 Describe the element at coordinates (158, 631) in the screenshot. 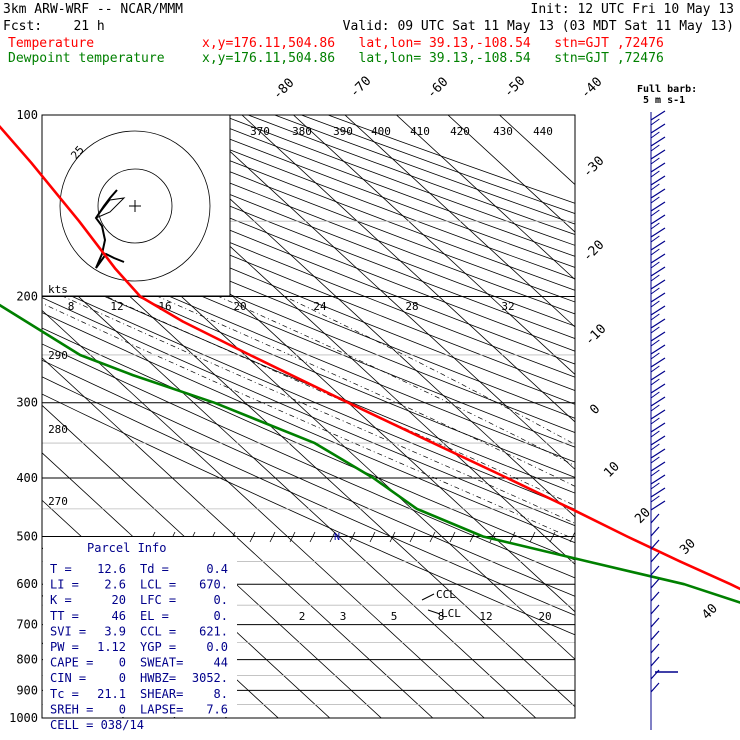

I see `parcel-field-label: CCL =` at that location.